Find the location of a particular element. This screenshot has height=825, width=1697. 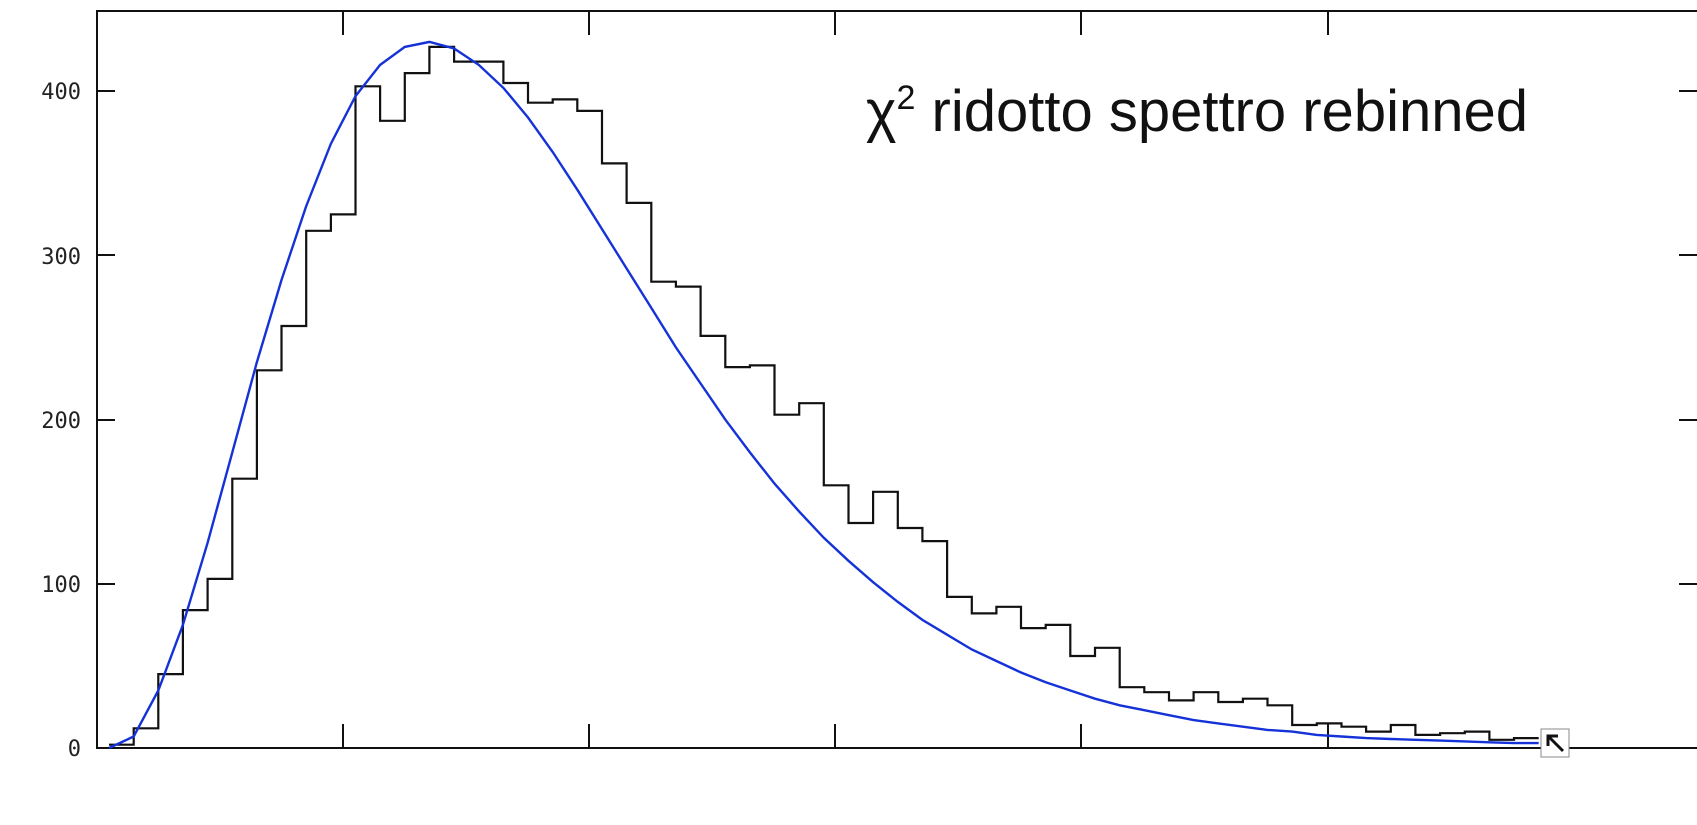

annotation-text: ridotto spettro rebinned is located at coordinates (1221, 111).